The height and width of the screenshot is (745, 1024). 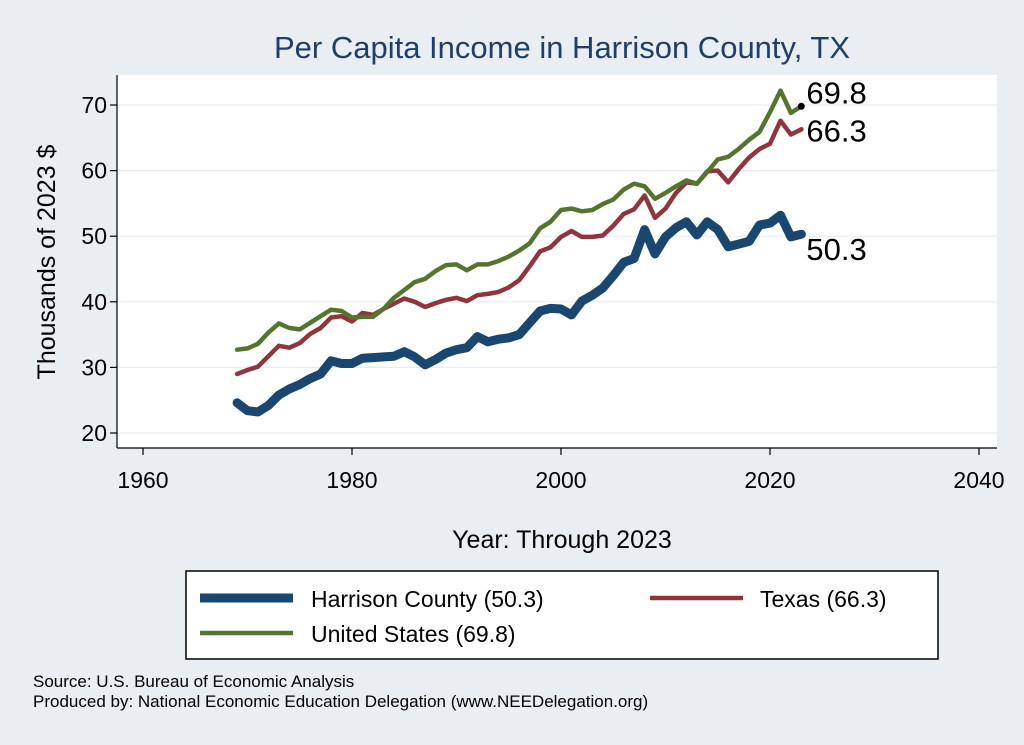 I want to click on legend-box, so click(x=562, y=615).